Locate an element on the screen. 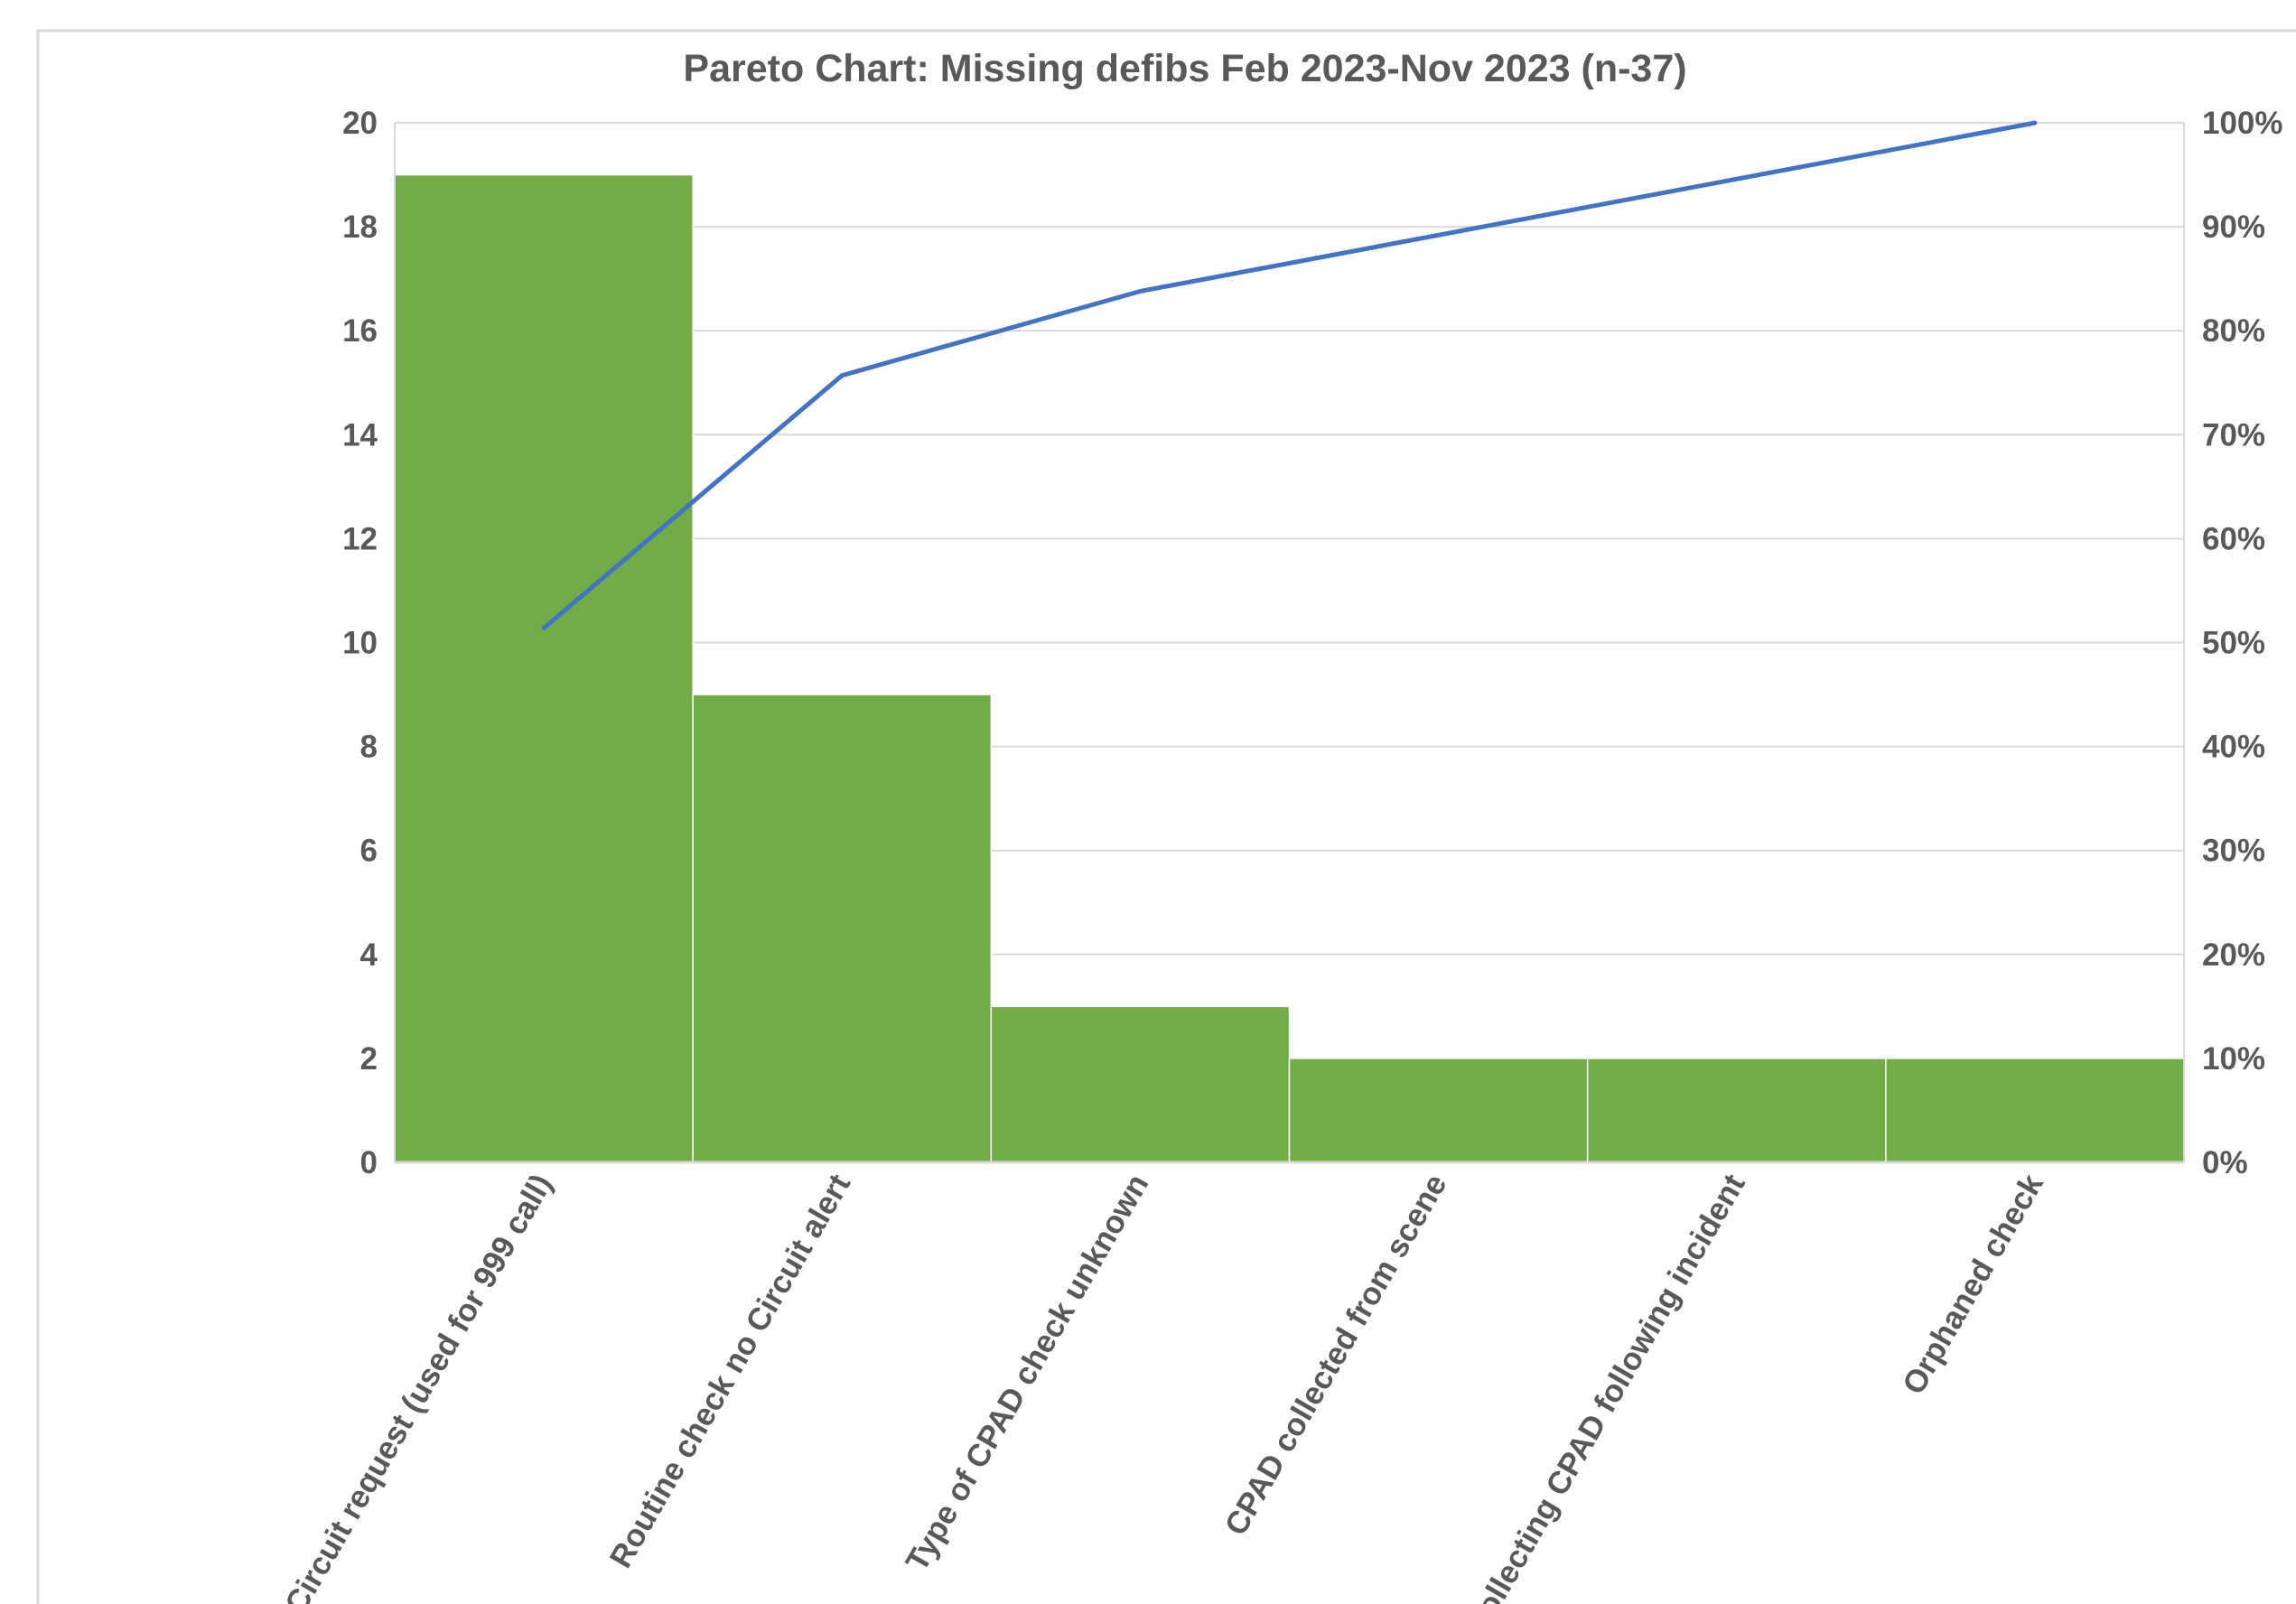 The image size is (2296, 1604). y2-tick-label: 50% is located at coordinates (2233, 643).